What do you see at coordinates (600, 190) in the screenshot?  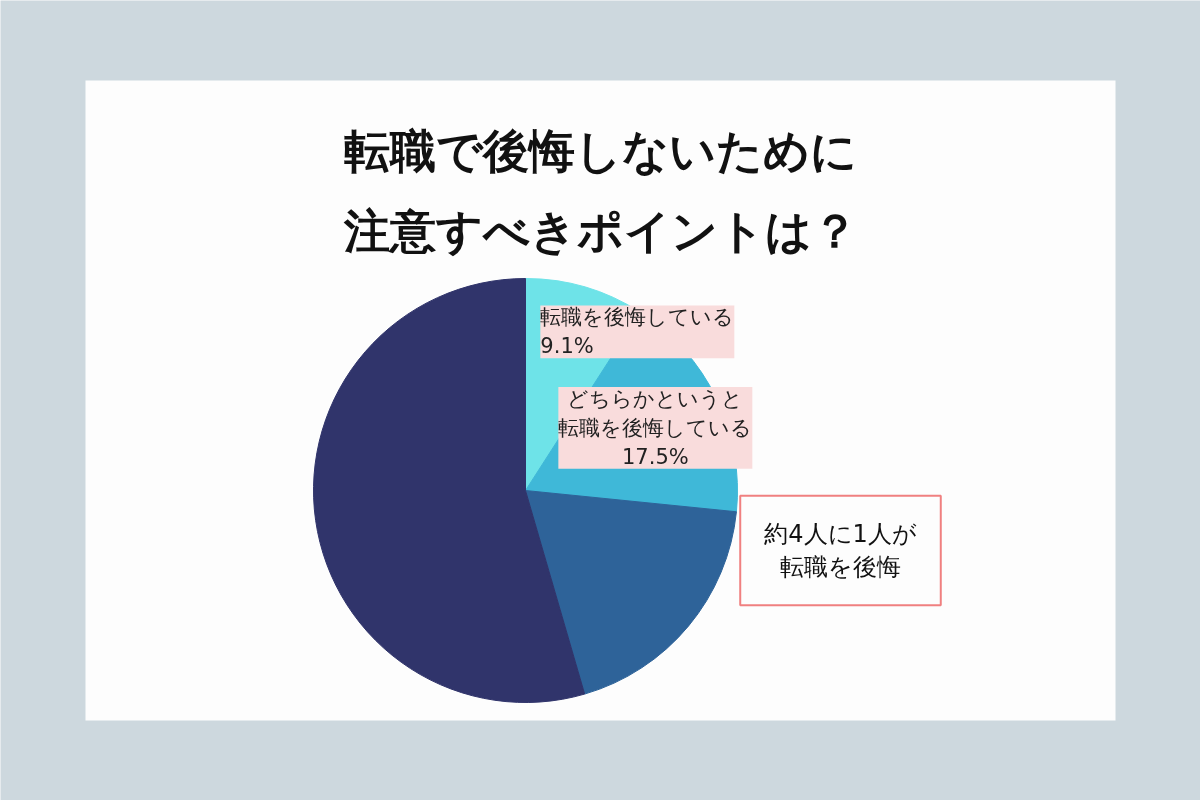 I see `chart-title: 転職で後悔しないために注意すべきポイントは？` at bounding box center [600, 190].